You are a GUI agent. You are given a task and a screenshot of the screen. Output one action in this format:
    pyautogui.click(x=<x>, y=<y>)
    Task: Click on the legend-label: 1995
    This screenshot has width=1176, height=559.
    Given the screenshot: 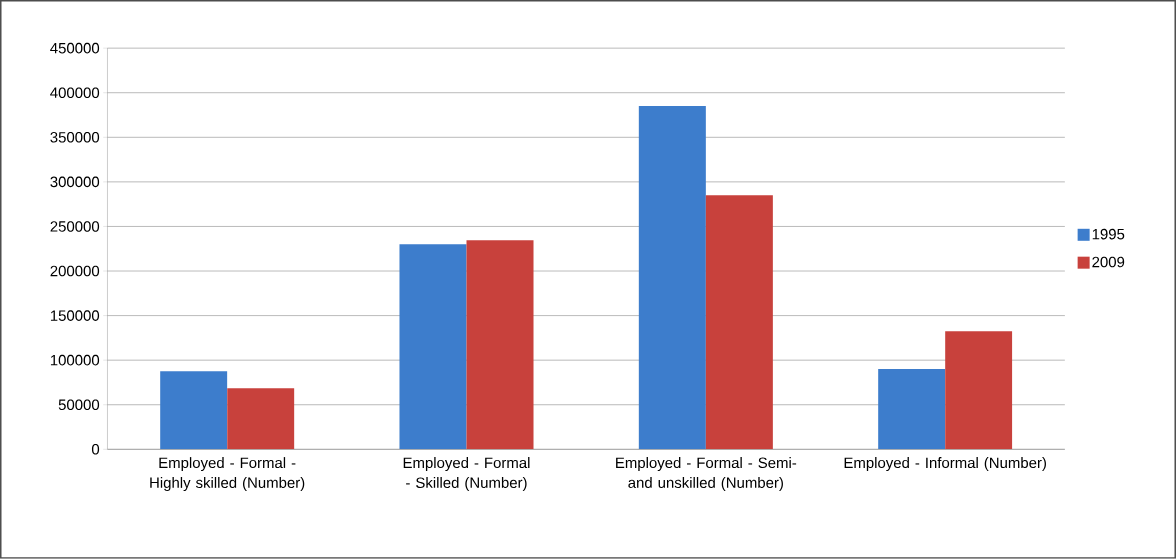 What is the action you would take?
    pyautogui.click(x=1108, y=234)
    